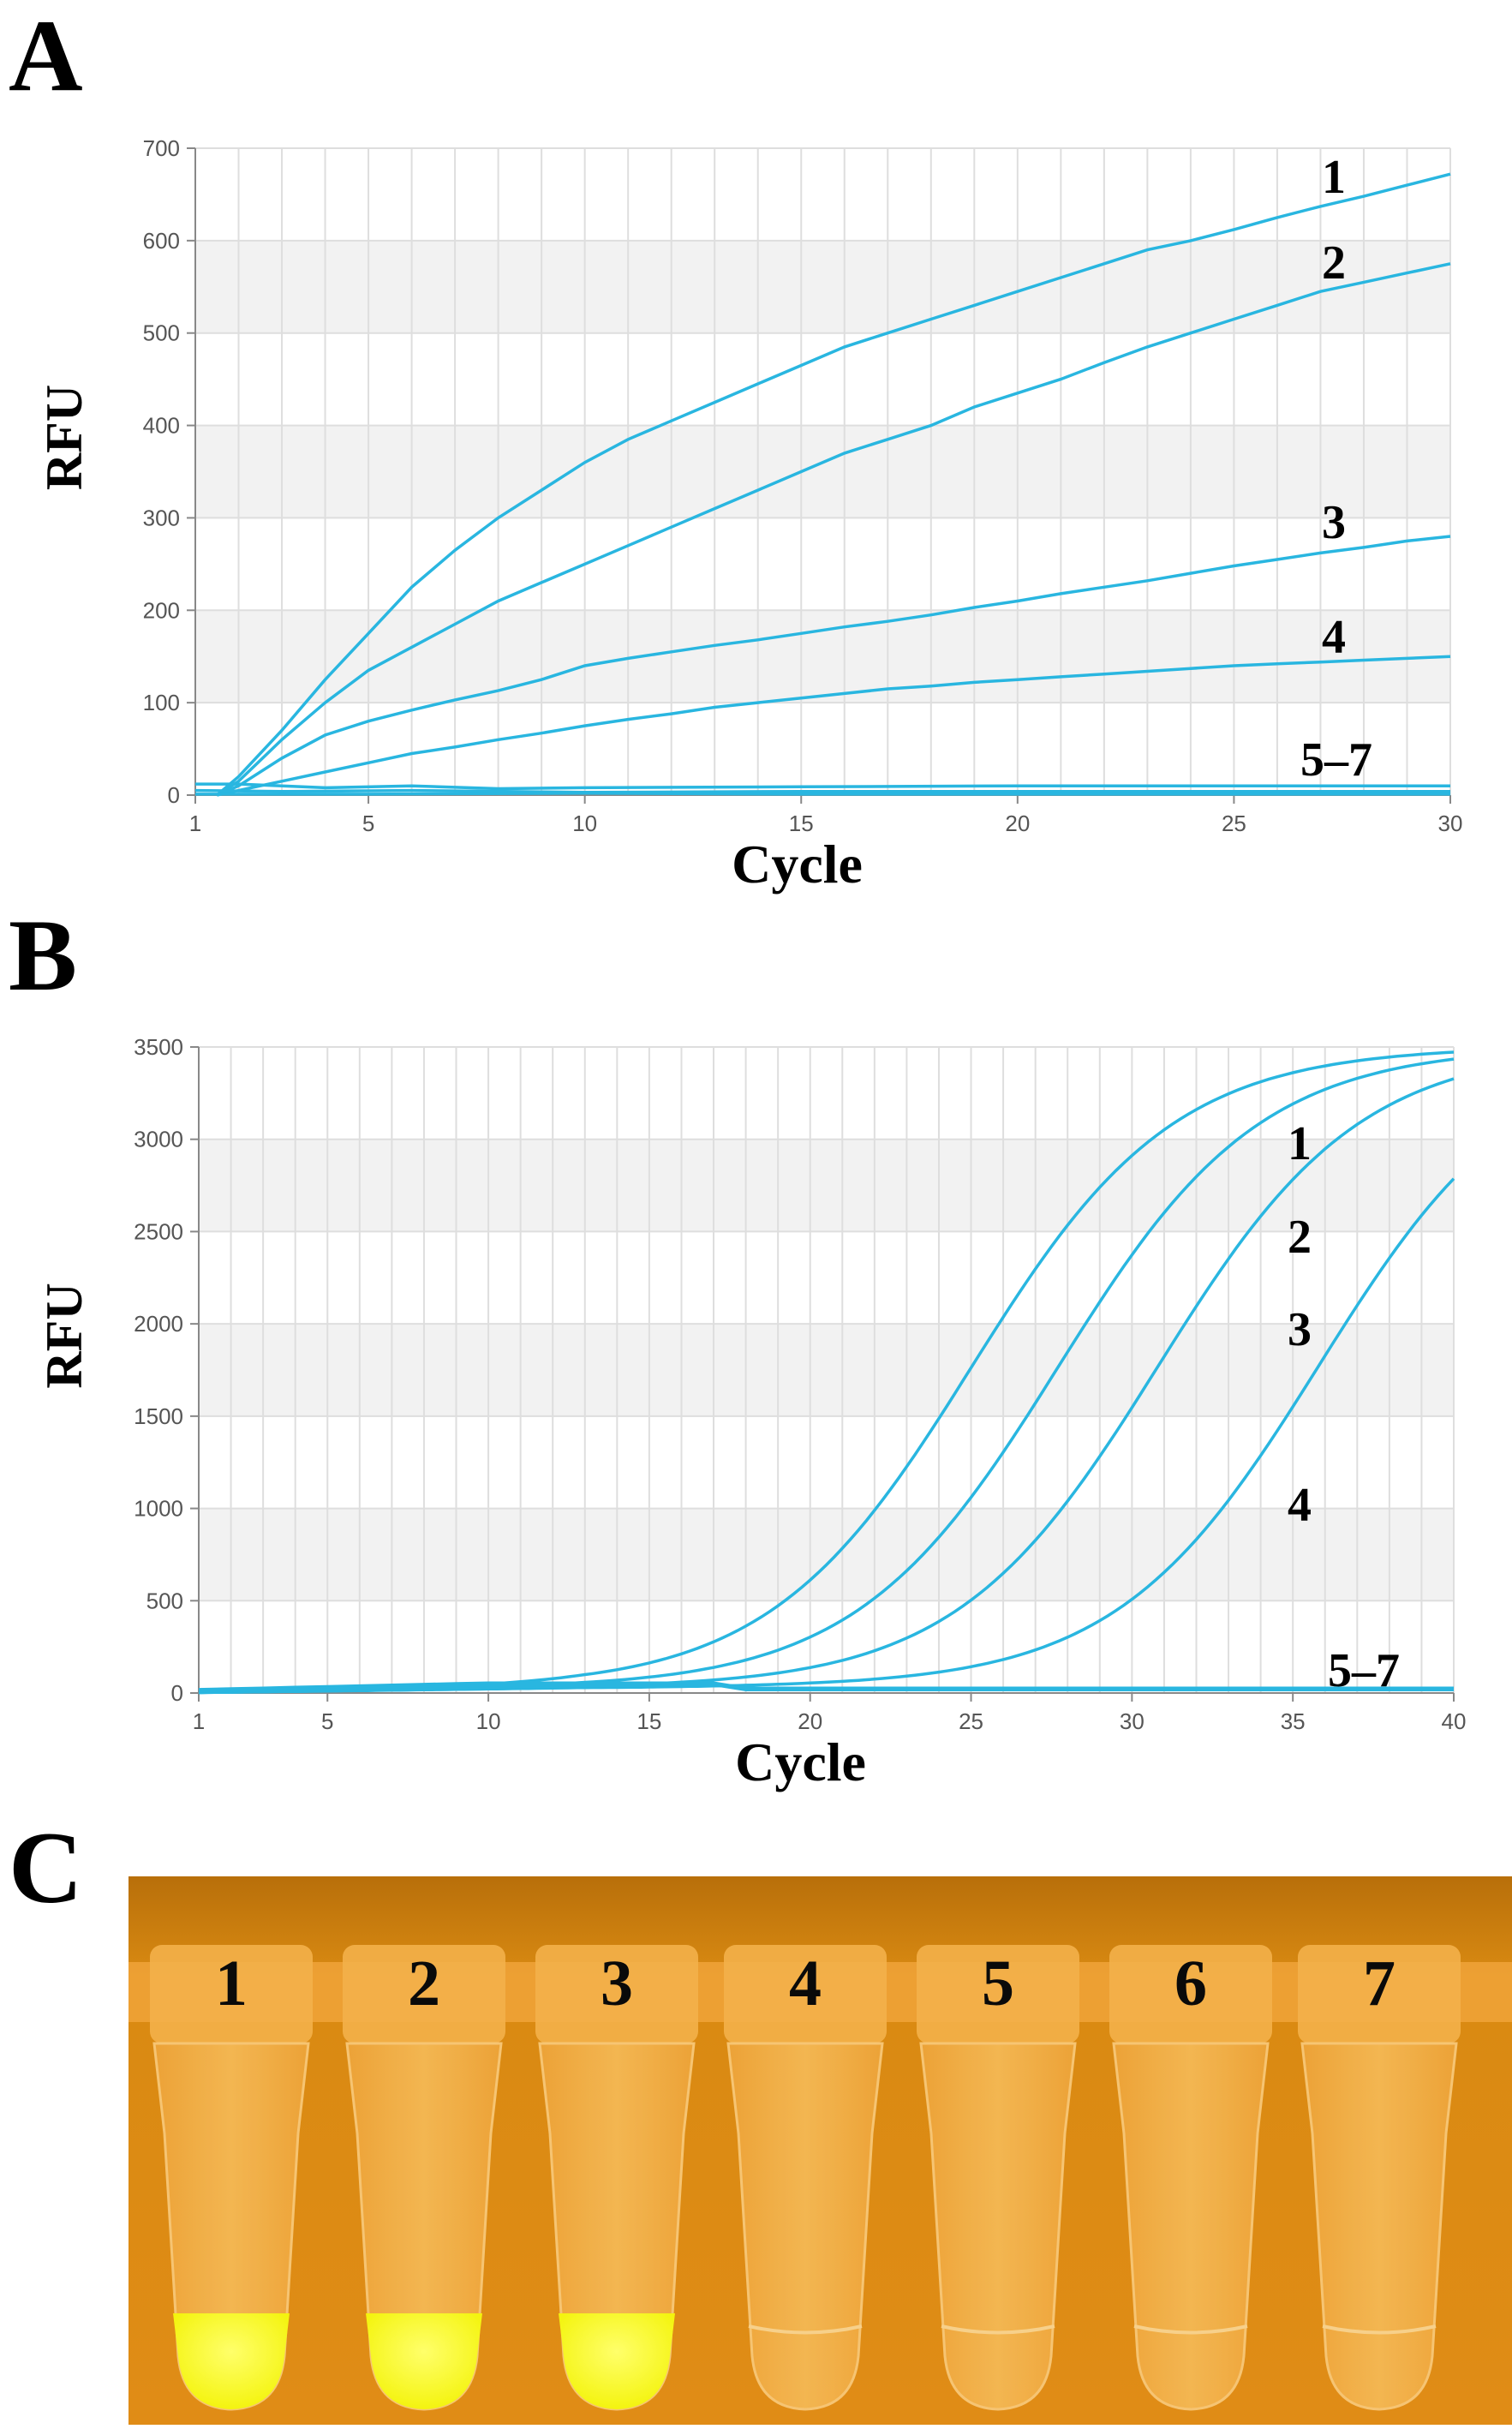 This screenshot has width=1512, height=2429. I want to click on tube-6: 6, so click(1190, 2178).